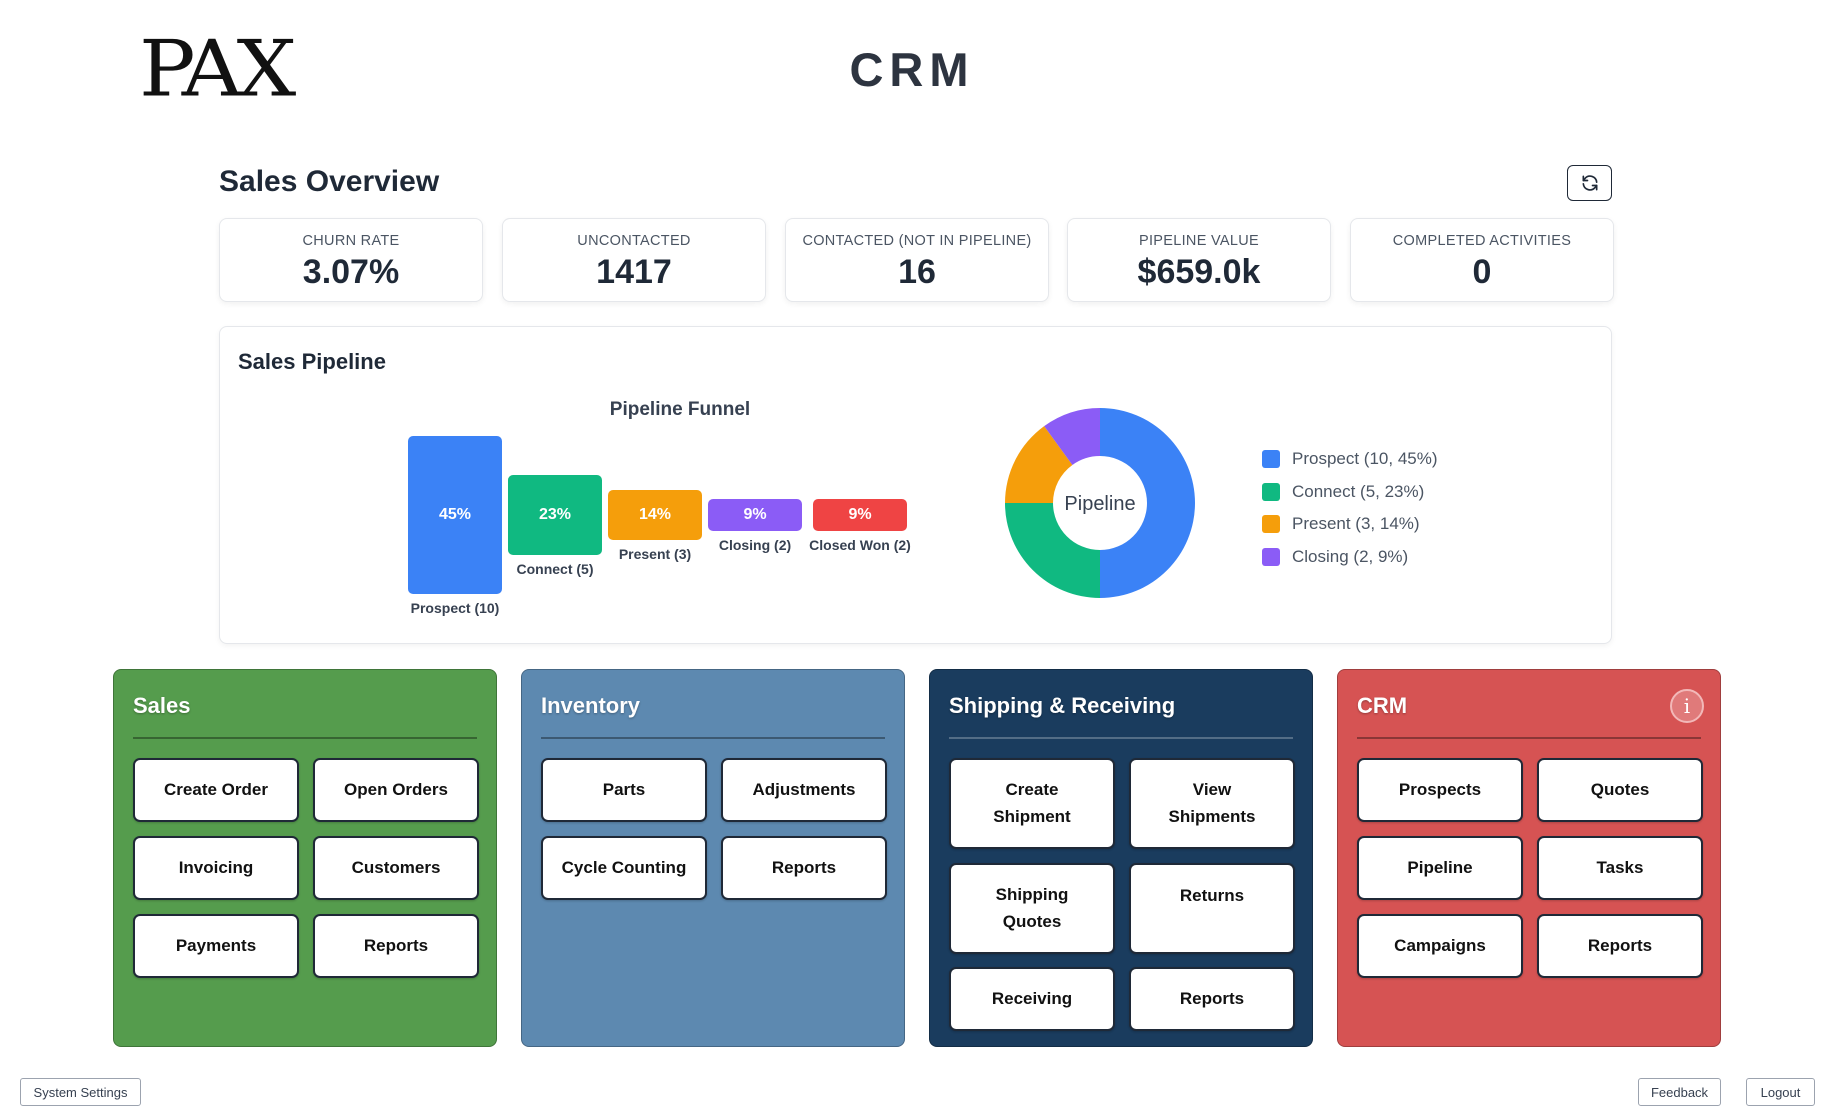  I want to click on crm-reports-button: Reports, so click(1620, 946).